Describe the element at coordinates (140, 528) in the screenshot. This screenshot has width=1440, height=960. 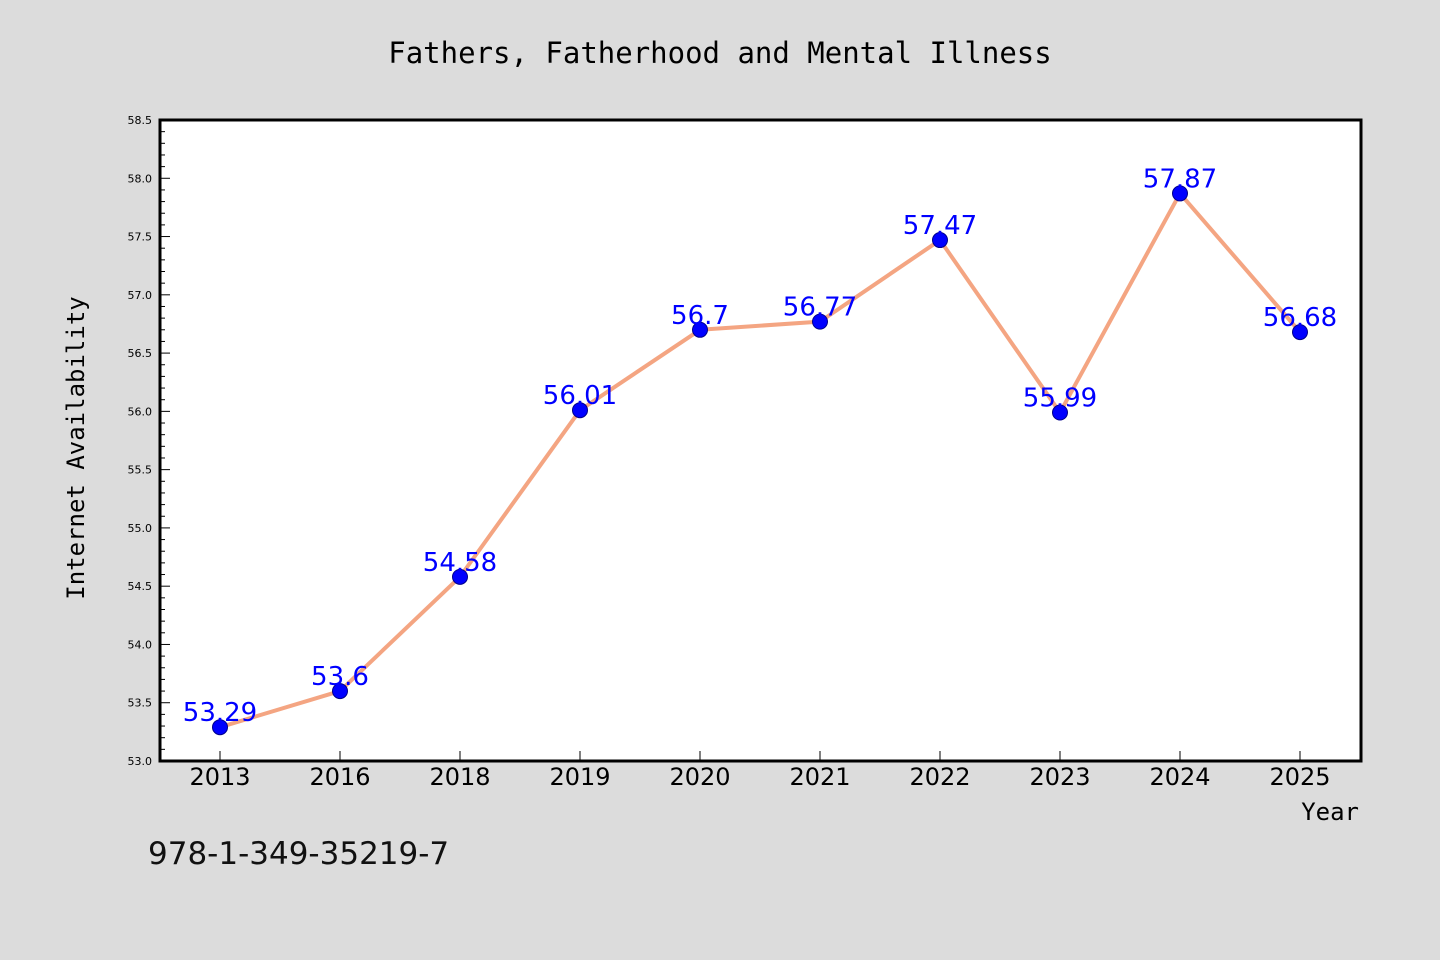
I see `y-tick-label: 55.0` at that location.